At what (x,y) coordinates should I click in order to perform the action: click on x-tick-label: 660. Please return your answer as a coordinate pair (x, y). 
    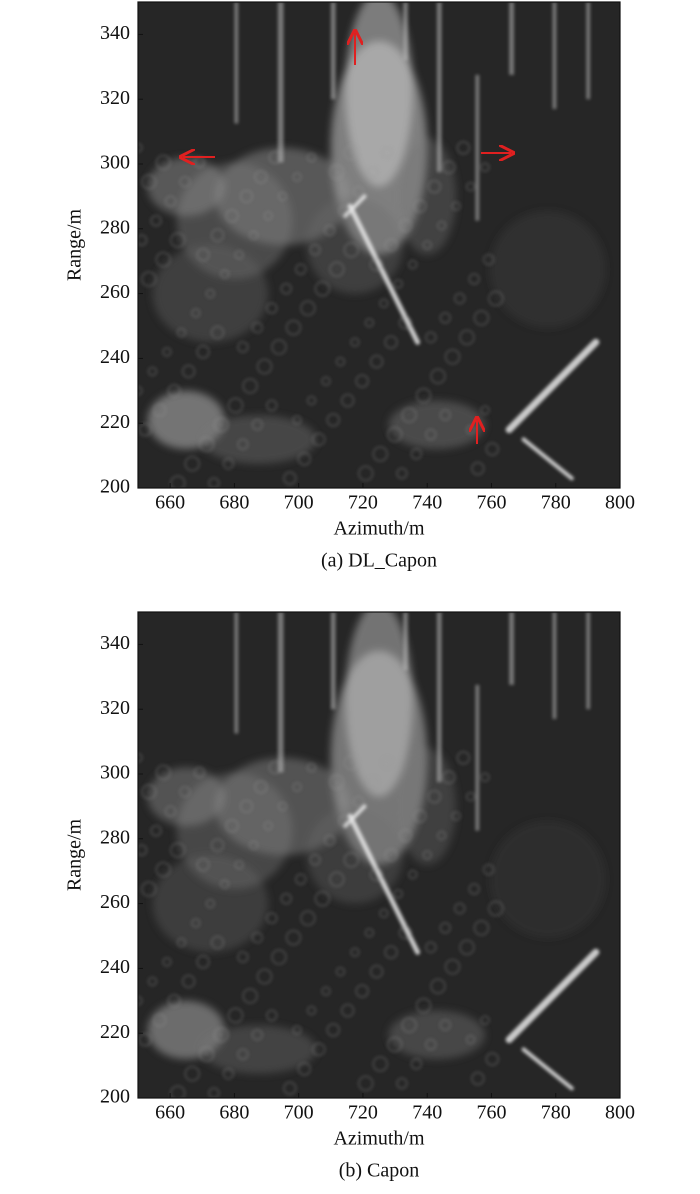
    Looking at the image, I should click on (170, 503).